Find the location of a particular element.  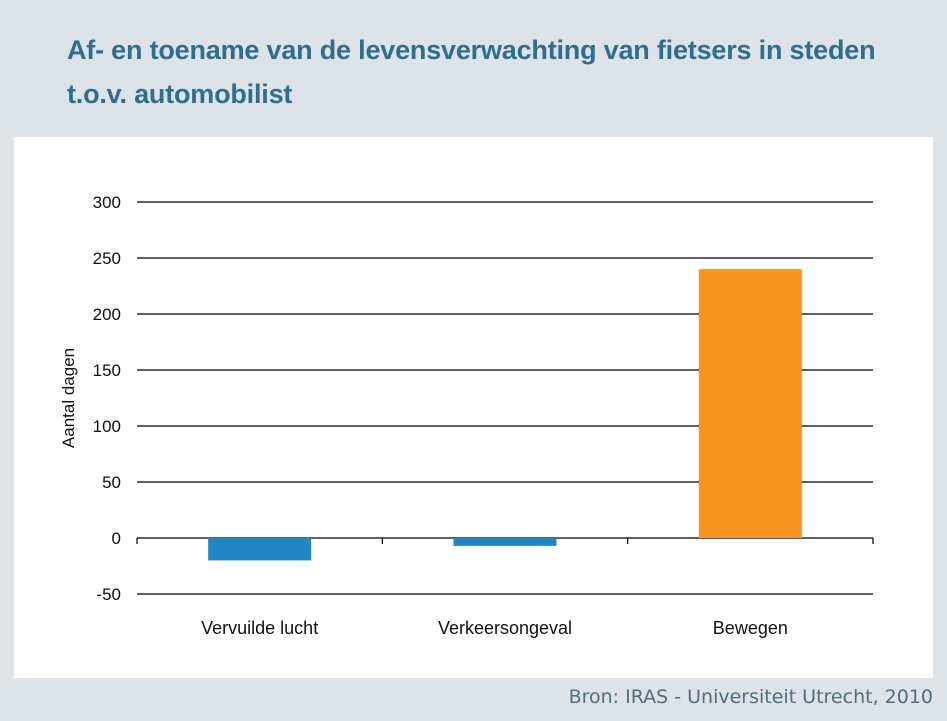

chart-title-line-2: t.o.v. automobilist is located at coordinates (180, 94).